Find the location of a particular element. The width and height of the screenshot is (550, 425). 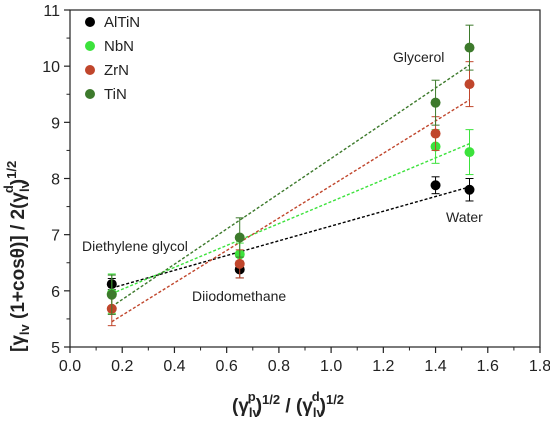

annotation-diethylene-glycol: Diethylene glycol is located at coordinates (135, 246).